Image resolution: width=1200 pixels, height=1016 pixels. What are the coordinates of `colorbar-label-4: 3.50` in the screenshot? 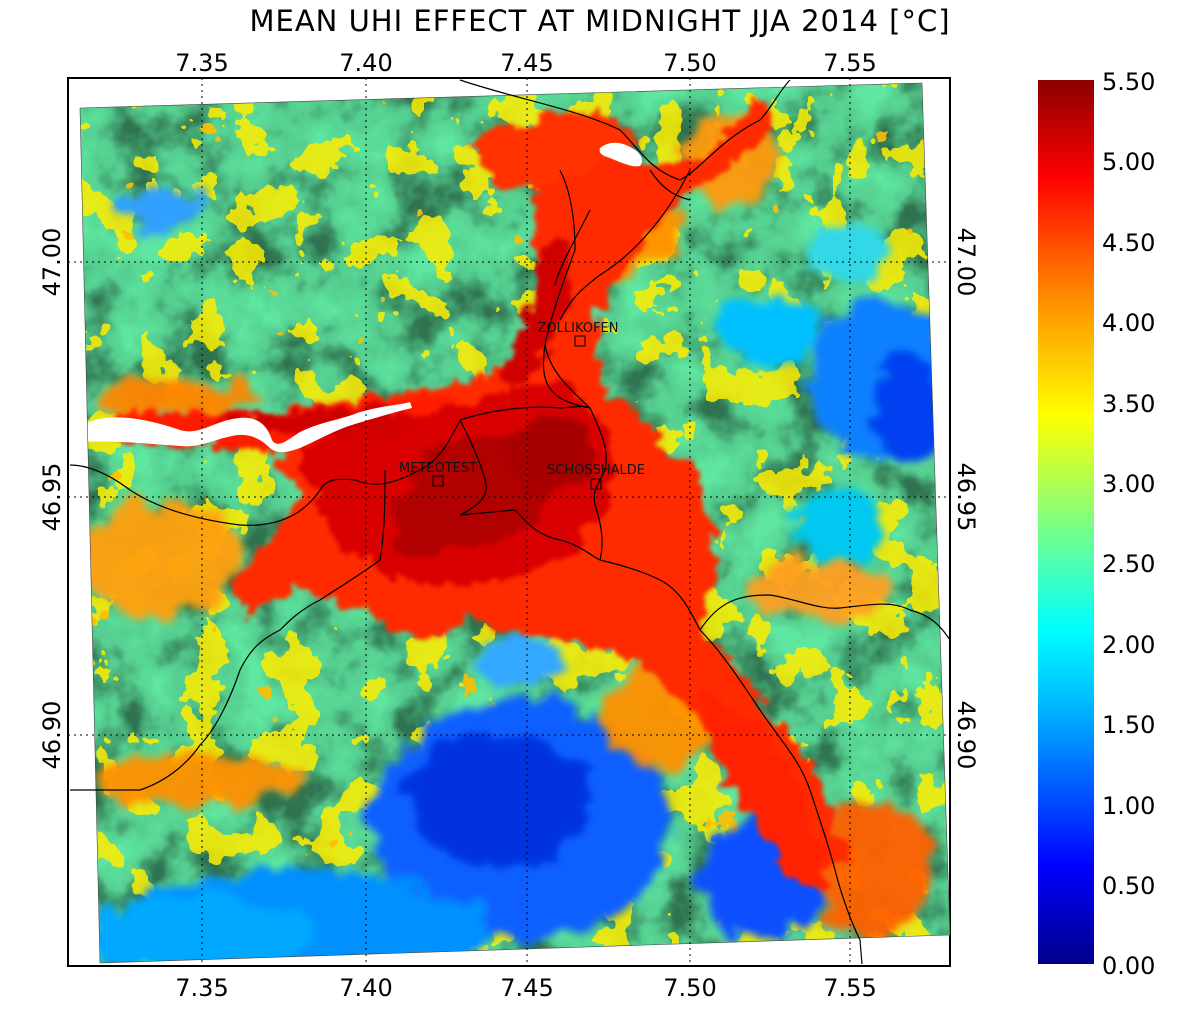 It's located at (1128, 404).